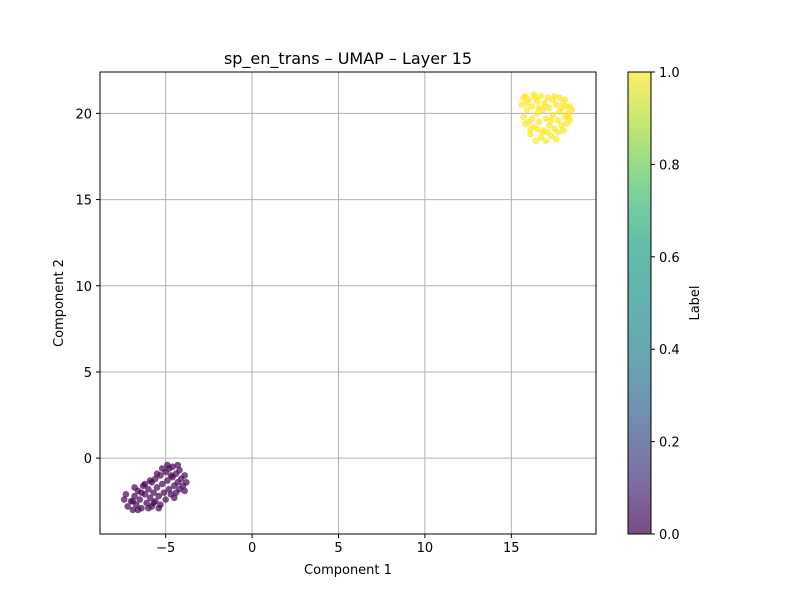  Describe the element at coordinates (59, 303) in the screenshot. I see `y-axis-label: Component 2` at that location.